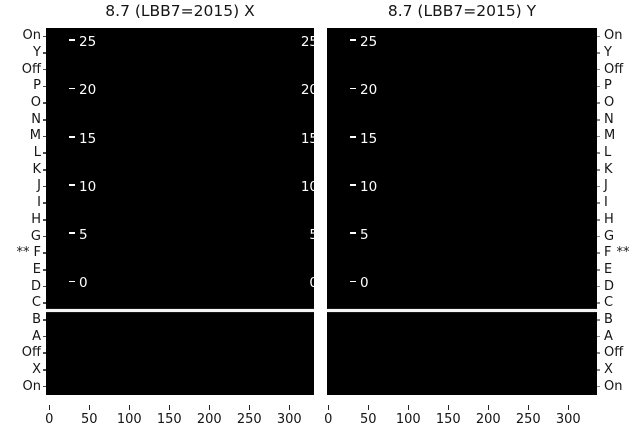  What do you see at coordinates (20, 36) in the screenshot?
I see `row-label-left: On` at bounding box center [20, 36].